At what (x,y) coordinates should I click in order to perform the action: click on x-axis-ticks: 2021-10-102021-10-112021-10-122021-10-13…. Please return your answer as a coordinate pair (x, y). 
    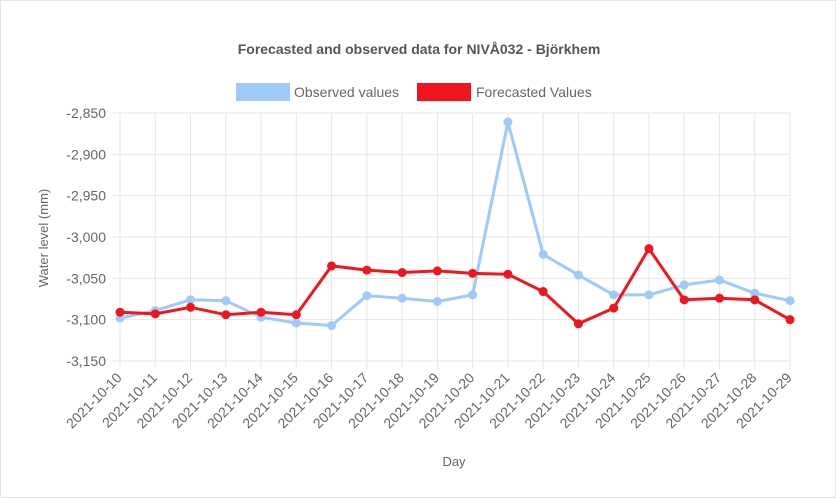
    Looking at the image, I should click on (429, 400).